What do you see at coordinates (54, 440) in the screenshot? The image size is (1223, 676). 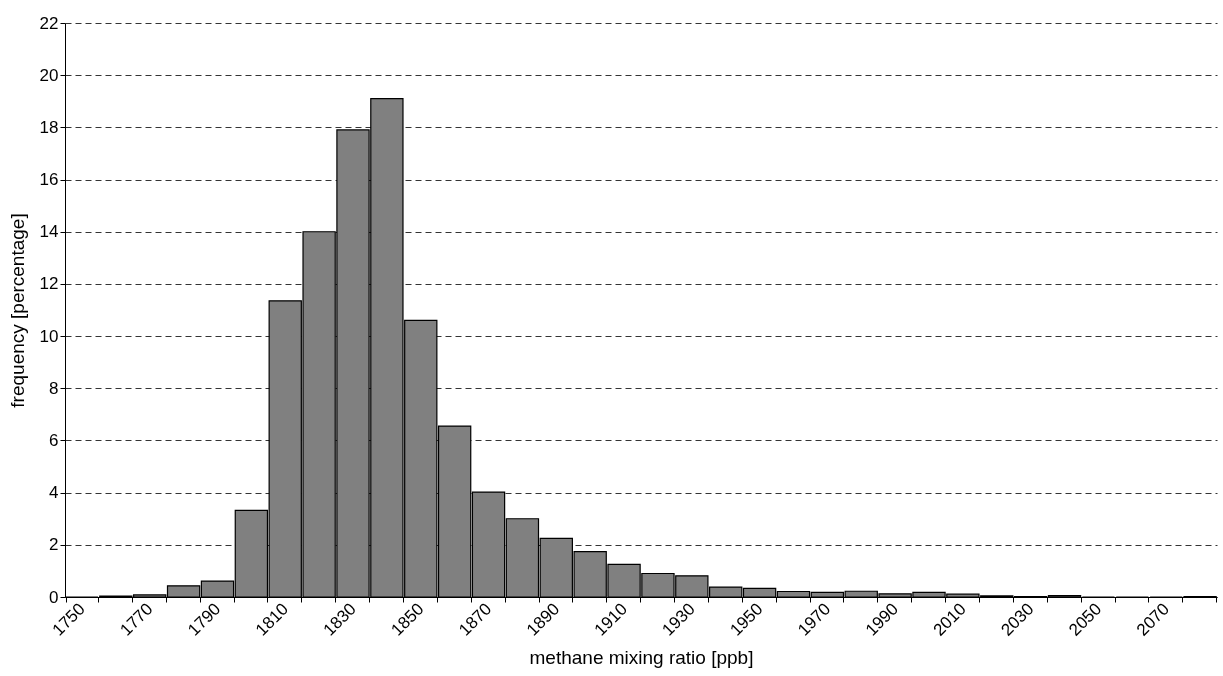 I see `y-tick-label: 6` at bounding box center [54, 440].